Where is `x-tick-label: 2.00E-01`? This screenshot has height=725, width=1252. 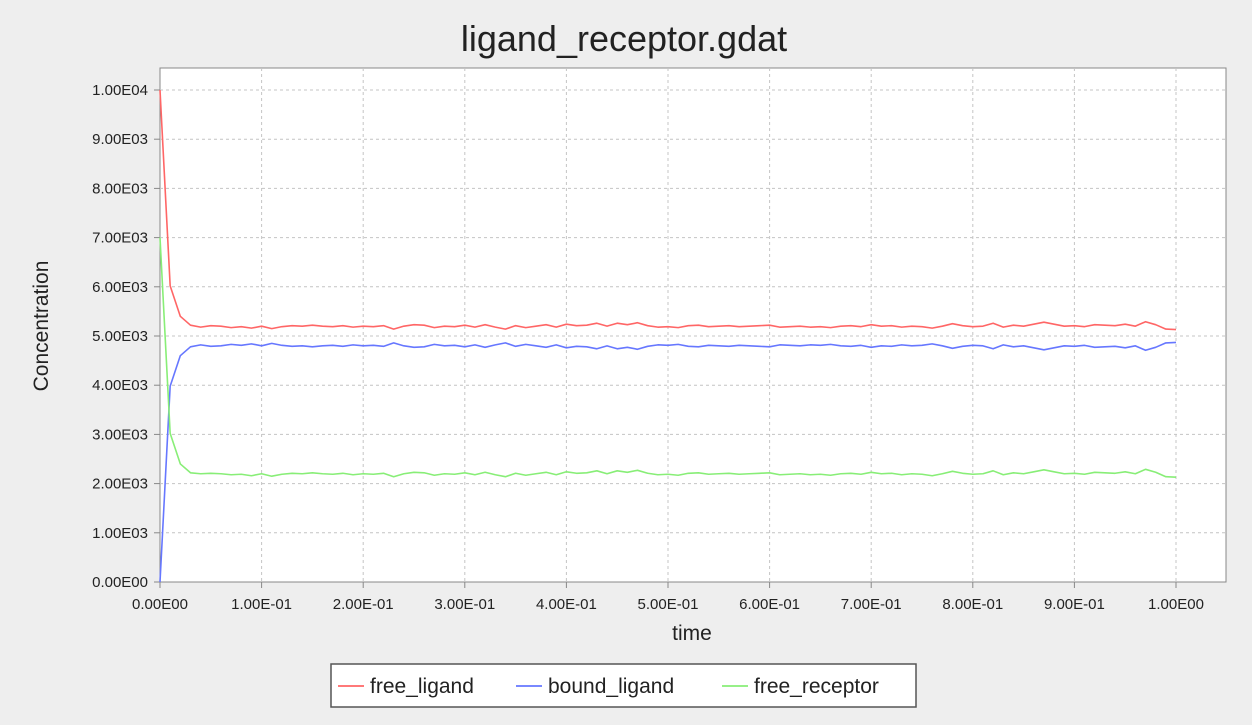
x-tick-label: 2.00E-01 is located at coordinates (363, 604).